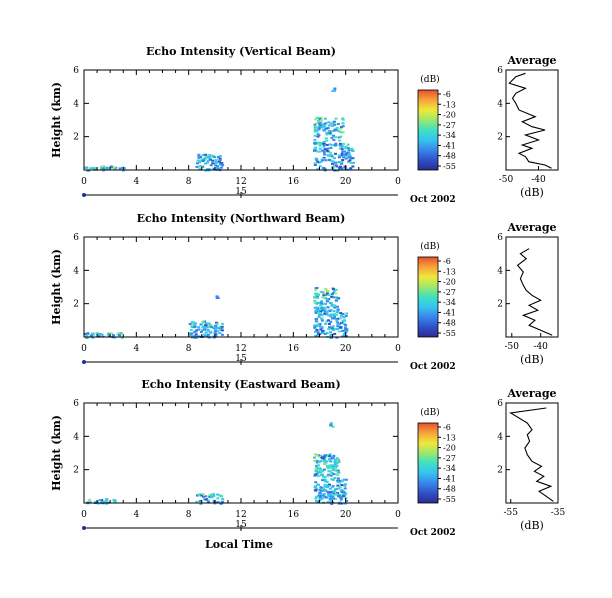 The width and height of the screenshot is (612, 598). Describe the element at coordinates (531, 60) in the screenshot. I see `average-title: Average` at that location.